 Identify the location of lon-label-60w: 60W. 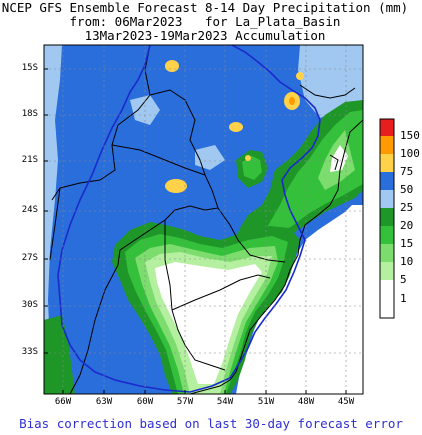
(145, 402).